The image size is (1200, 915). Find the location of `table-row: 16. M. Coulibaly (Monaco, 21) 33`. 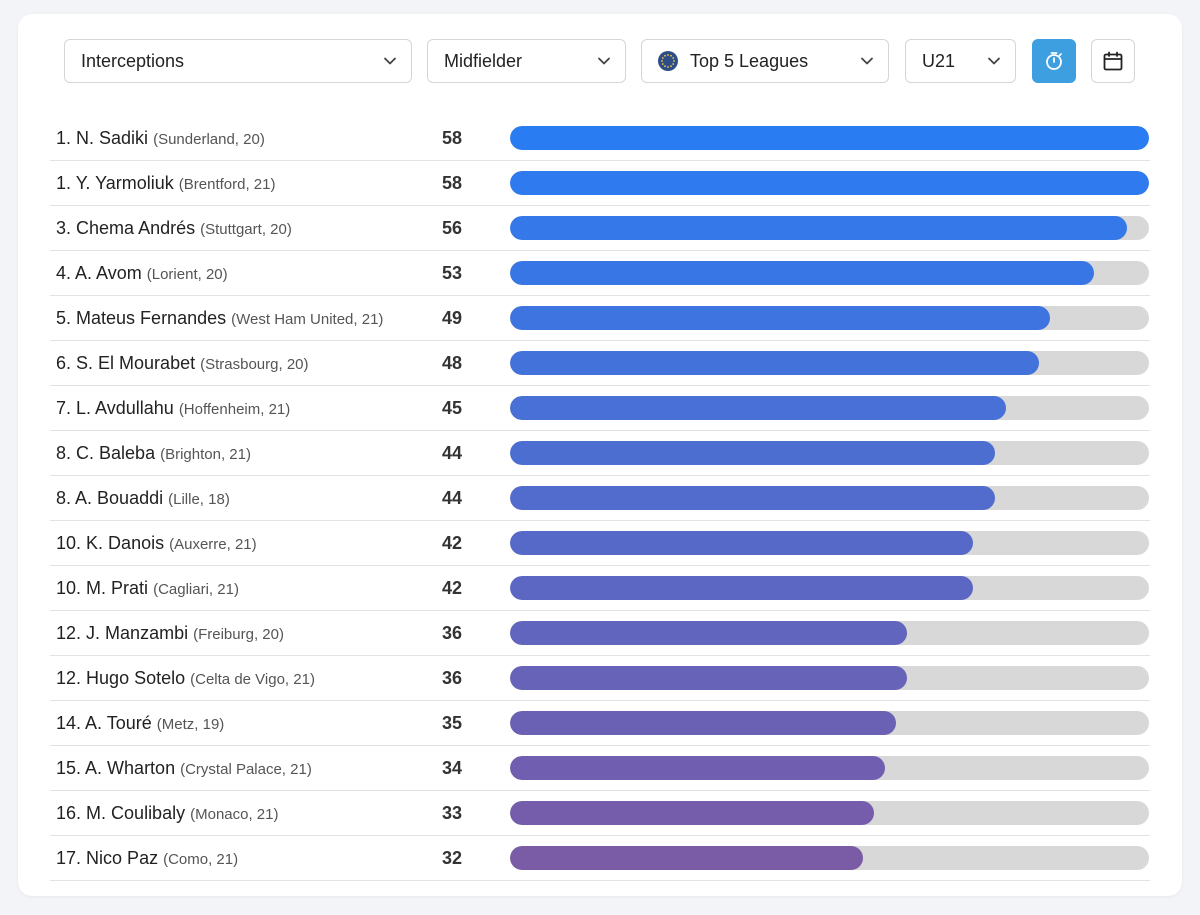

table-row: 16. M. Coulibaly (Monaco, 21) 33 is located at coordinates (600, 813).